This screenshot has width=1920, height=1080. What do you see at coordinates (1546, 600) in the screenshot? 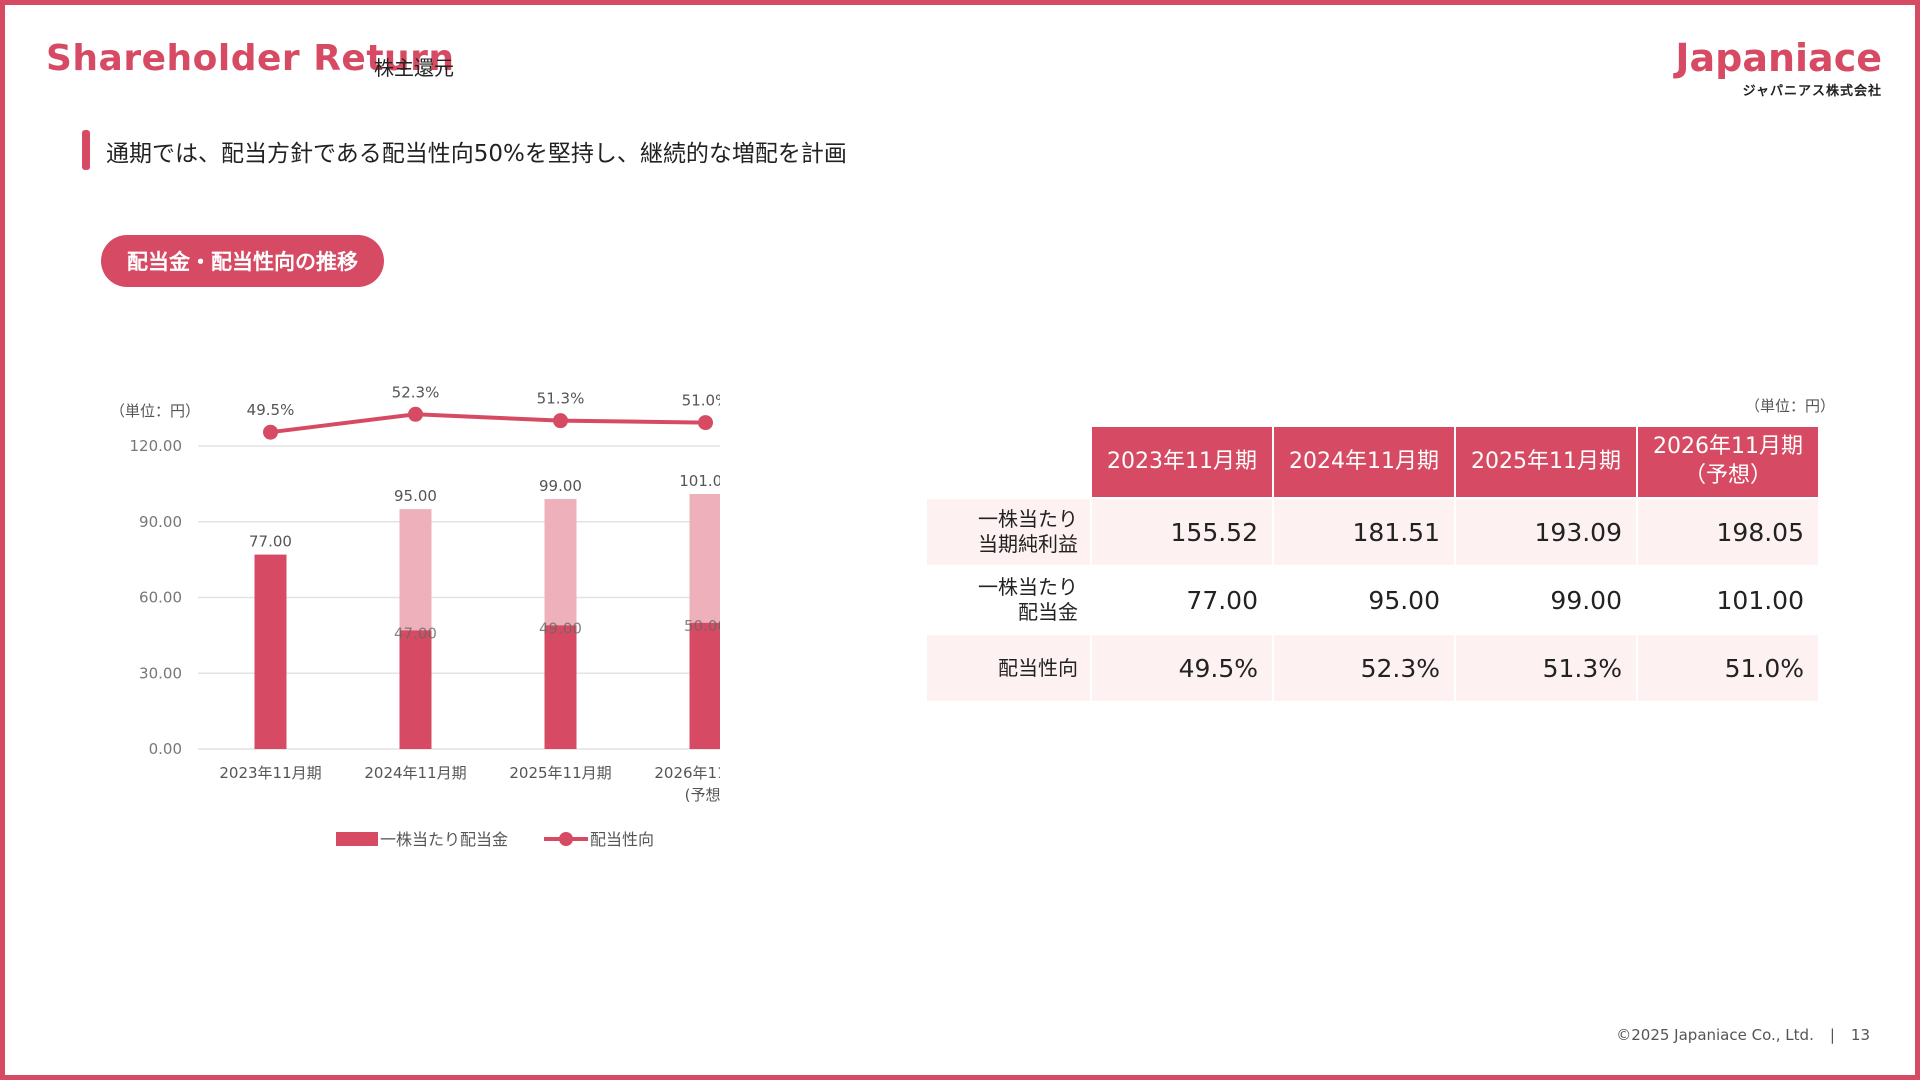
I see `table-cell: 99.00` at bounding box center [1546, 600].